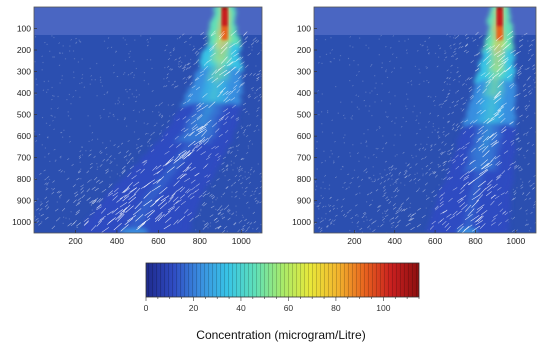 The width and height of the screenshot is (546, 344). What do you see at coordinates (200, 241) in the screenshot?
I see `left-x-tick-label: 800` at bounding box center [200, 241].